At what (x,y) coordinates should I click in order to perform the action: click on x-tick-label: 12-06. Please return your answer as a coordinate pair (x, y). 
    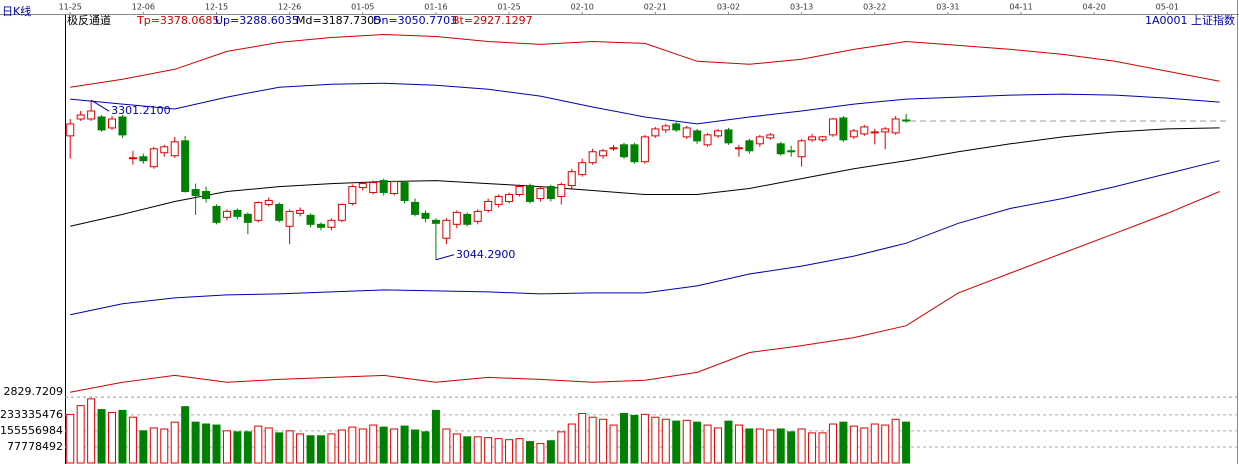
    Looking at the image, I should click on (143, 7).